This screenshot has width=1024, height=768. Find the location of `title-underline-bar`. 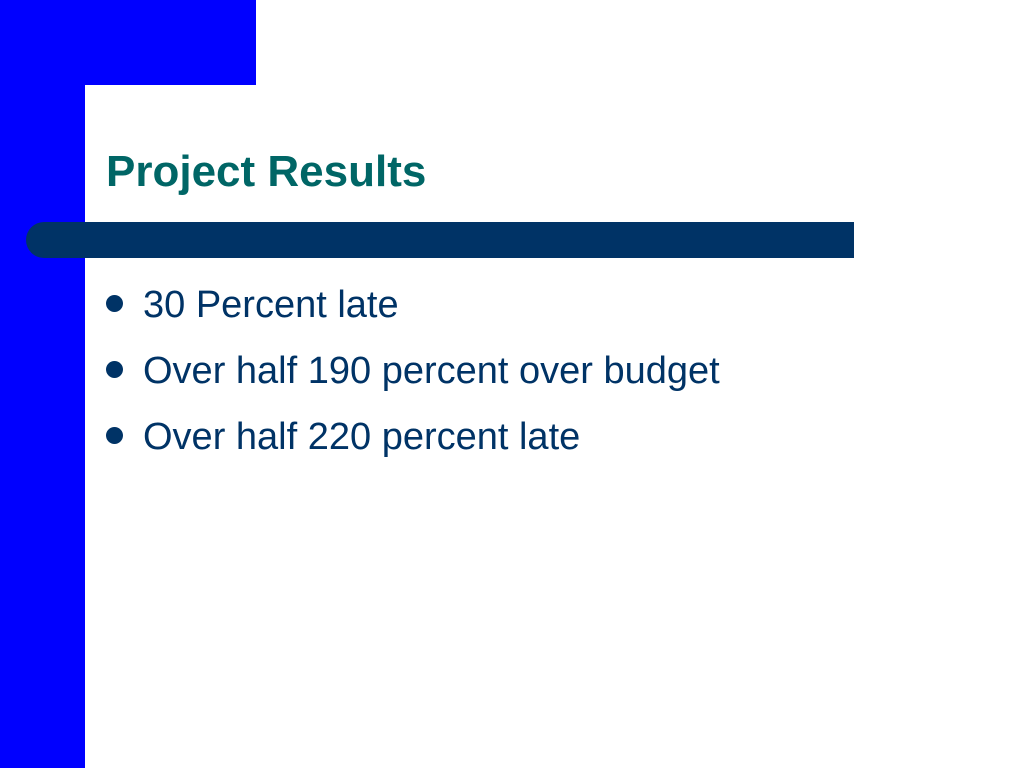

title-underline-bar is located at coordinates (440, 240).